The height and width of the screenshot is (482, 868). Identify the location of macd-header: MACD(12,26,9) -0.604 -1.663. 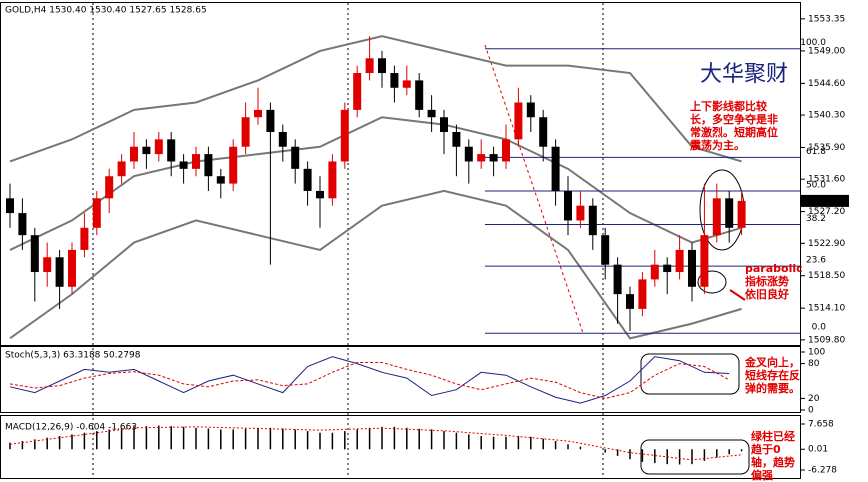
(71, 428).